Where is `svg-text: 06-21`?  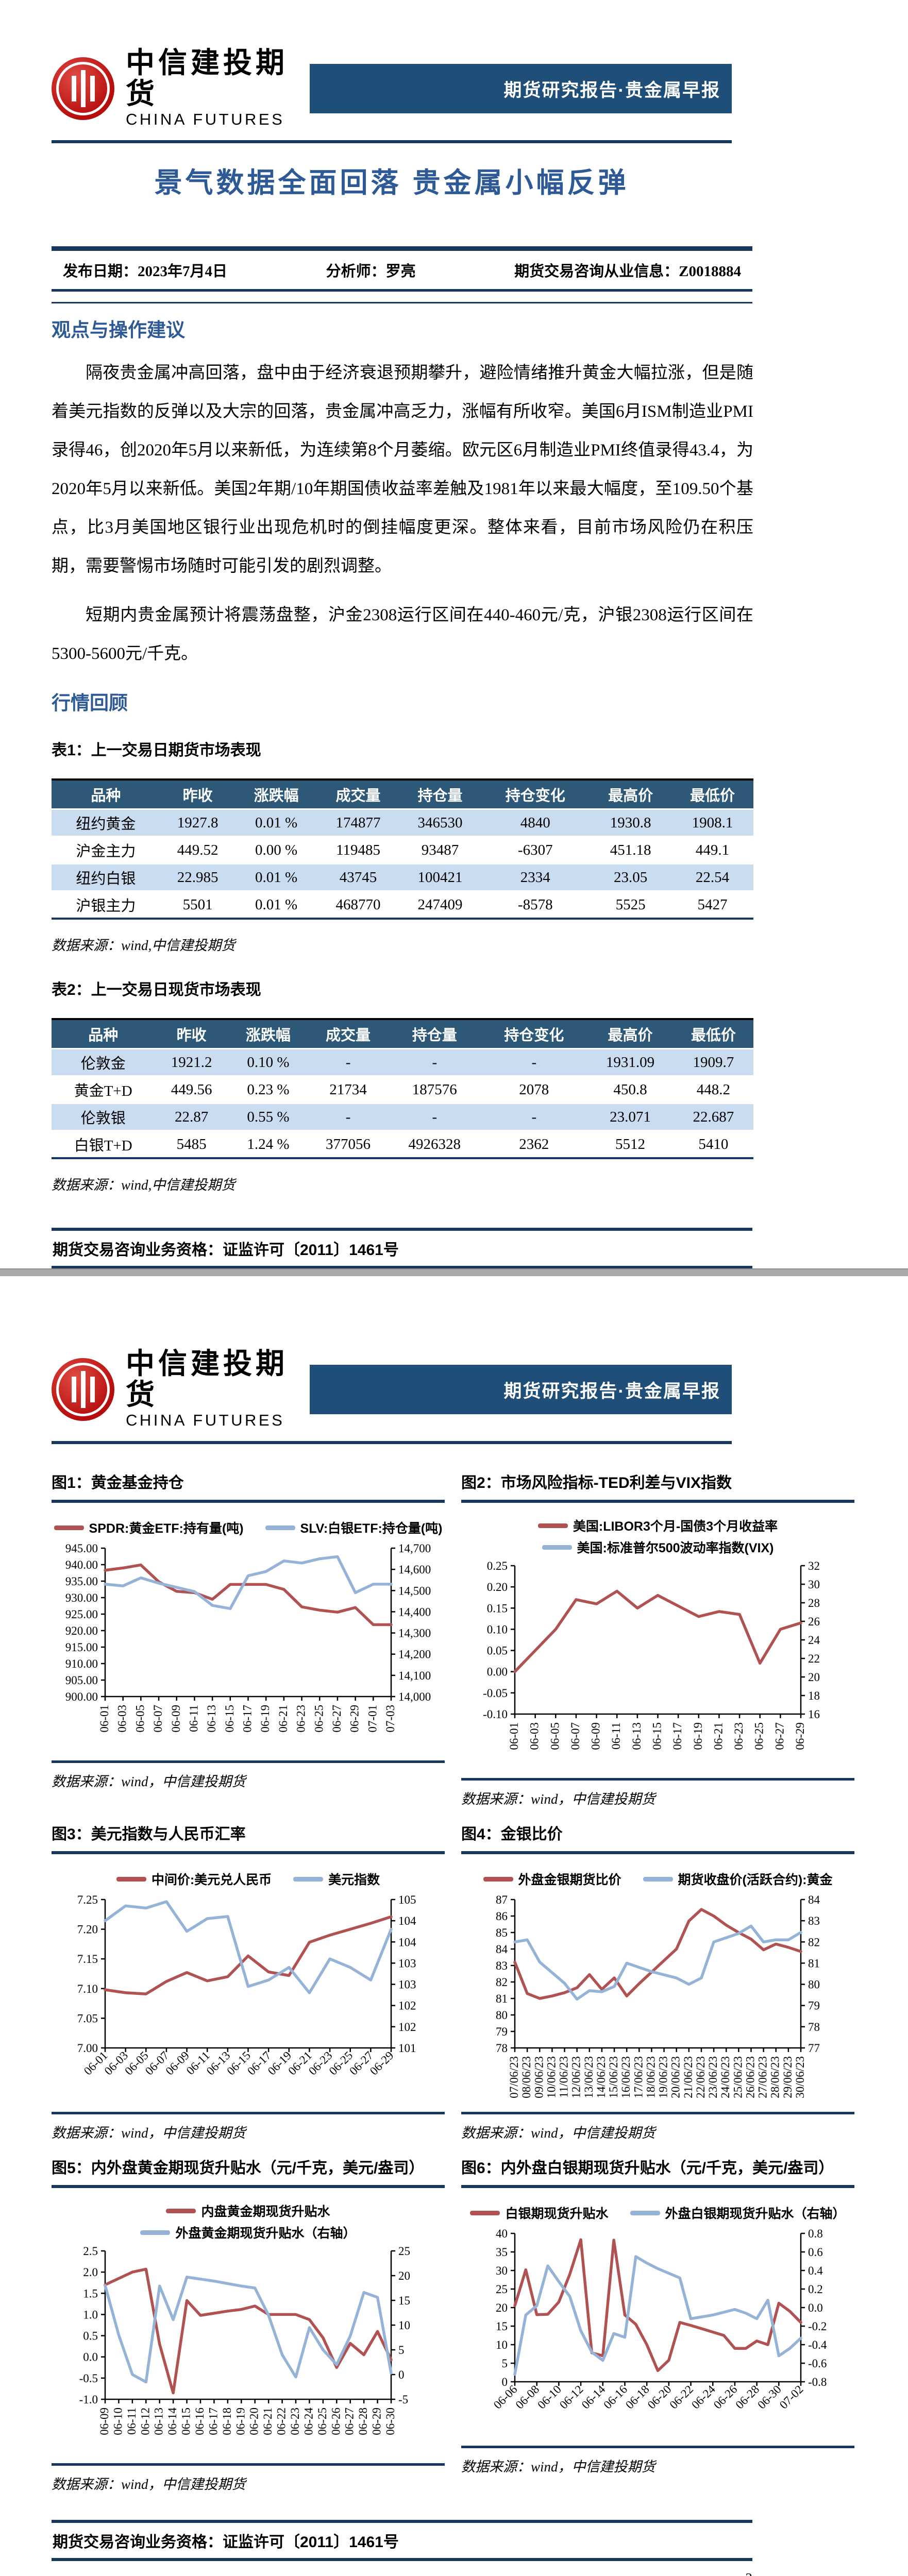 svg-text: 06-21 is located at coordinates (268, 2421).